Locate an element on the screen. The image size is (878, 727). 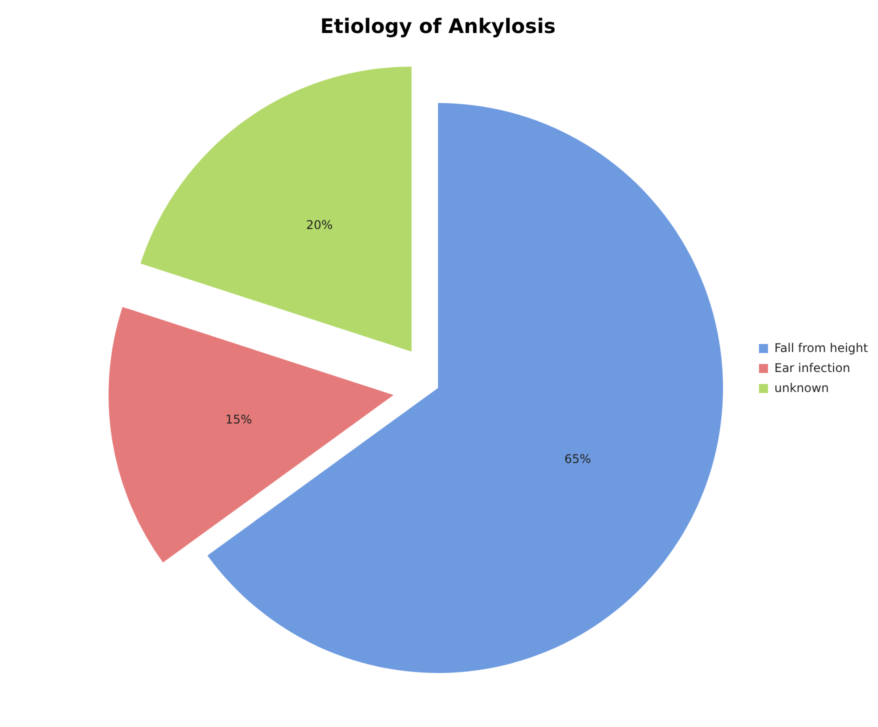
legend-label: unknown is located at coordinates (801, 388).